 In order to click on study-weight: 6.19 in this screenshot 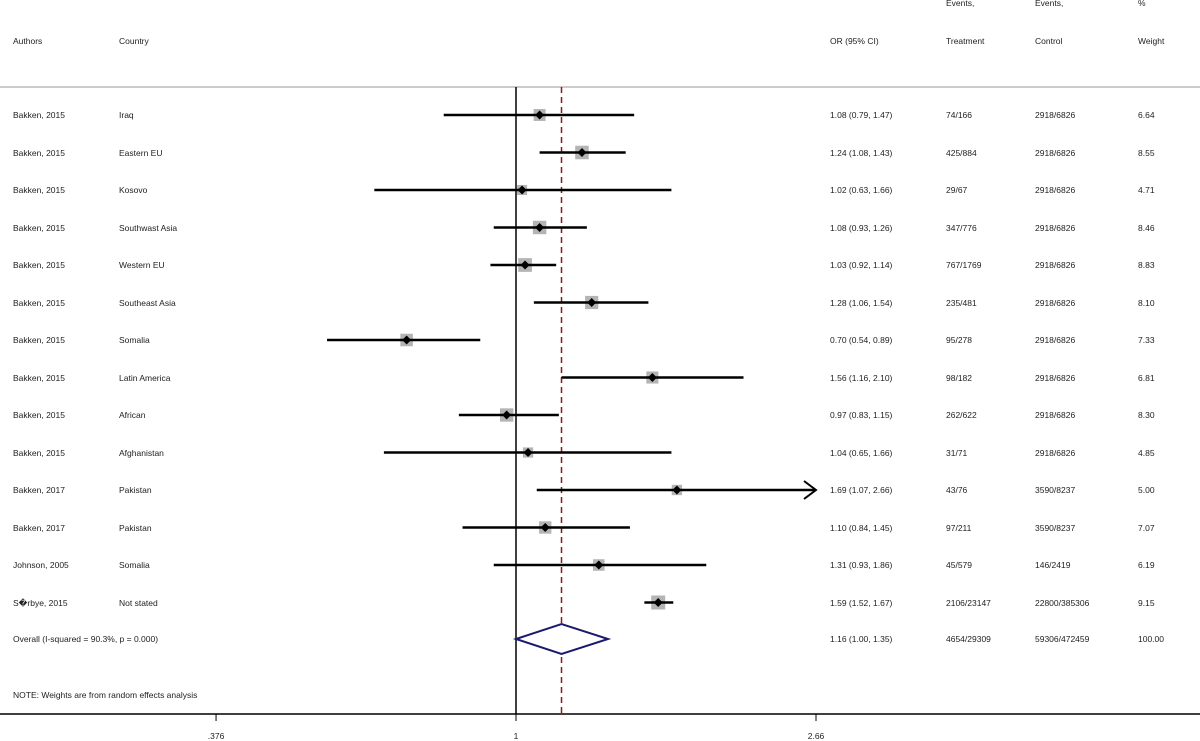, I will do `click(1146, 565)`.